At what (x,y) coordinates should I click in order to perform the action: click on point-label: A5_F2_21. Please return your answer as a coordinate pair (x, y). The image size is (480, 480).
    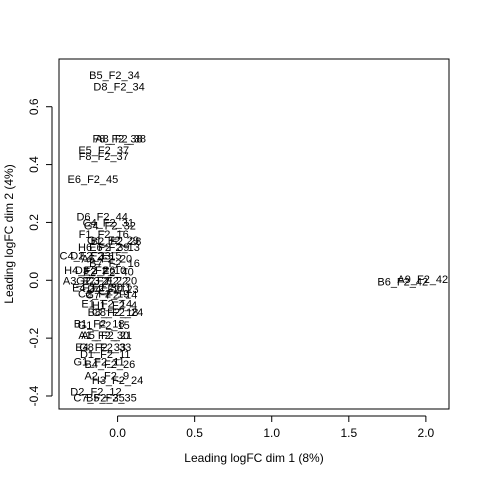
    Looking at the image, I should click on (106, 336).